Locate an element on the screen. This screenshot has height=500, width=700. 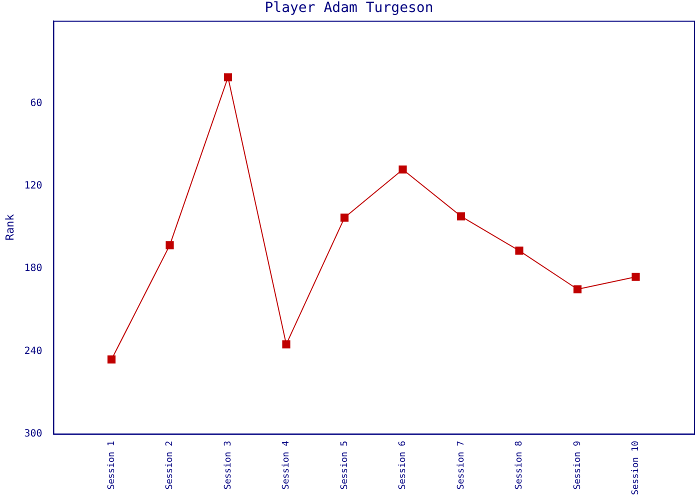
y-tick-label: 180 is located at coordinates (33, 268).